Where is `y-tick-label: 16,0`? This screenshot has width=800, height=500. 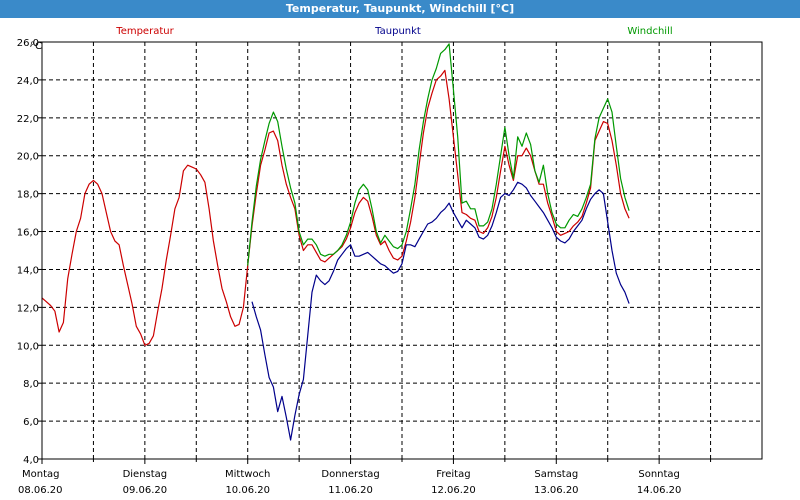 y-tick-label: 16,0 is located at coordinates (28, 233).